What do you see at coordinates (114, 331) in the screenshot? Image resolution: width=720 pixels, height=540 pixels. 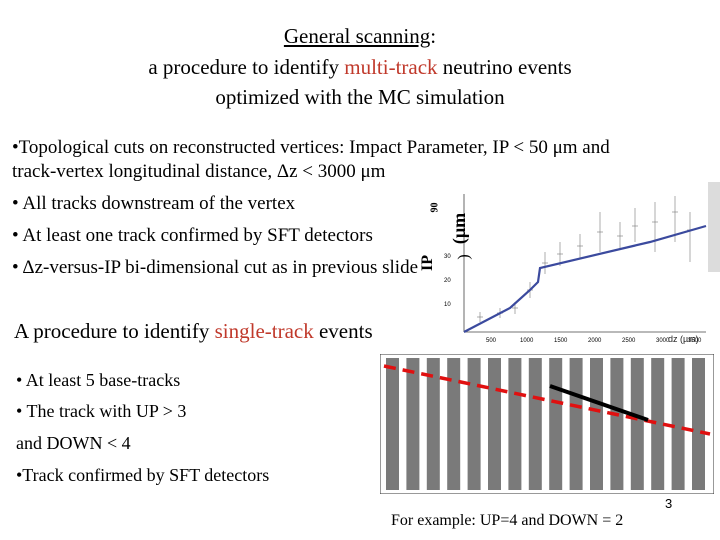 I see `single-heading-part-a: A procedure to identify` at bounding box center [114, 331].